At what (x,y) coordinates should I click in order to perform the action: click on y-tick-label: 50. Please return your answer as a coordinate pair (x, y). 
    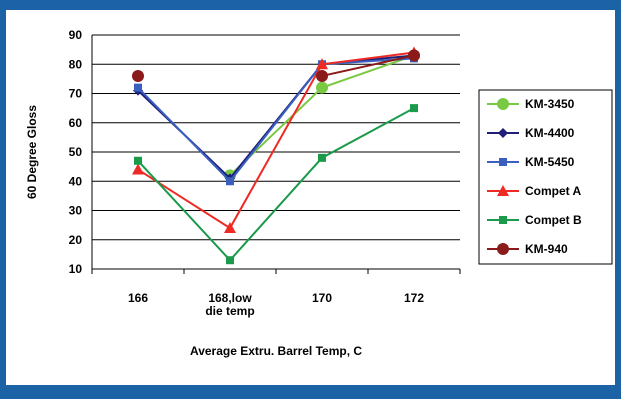
    Looking at the image, I should click on (76, 152).